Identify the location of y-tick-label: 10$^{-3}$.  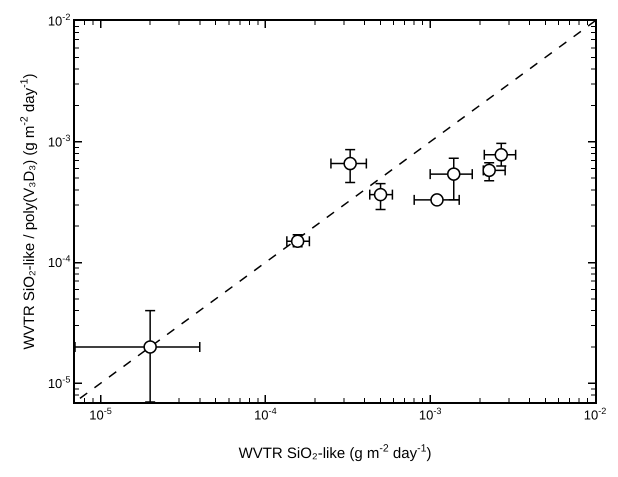
(59, 141).